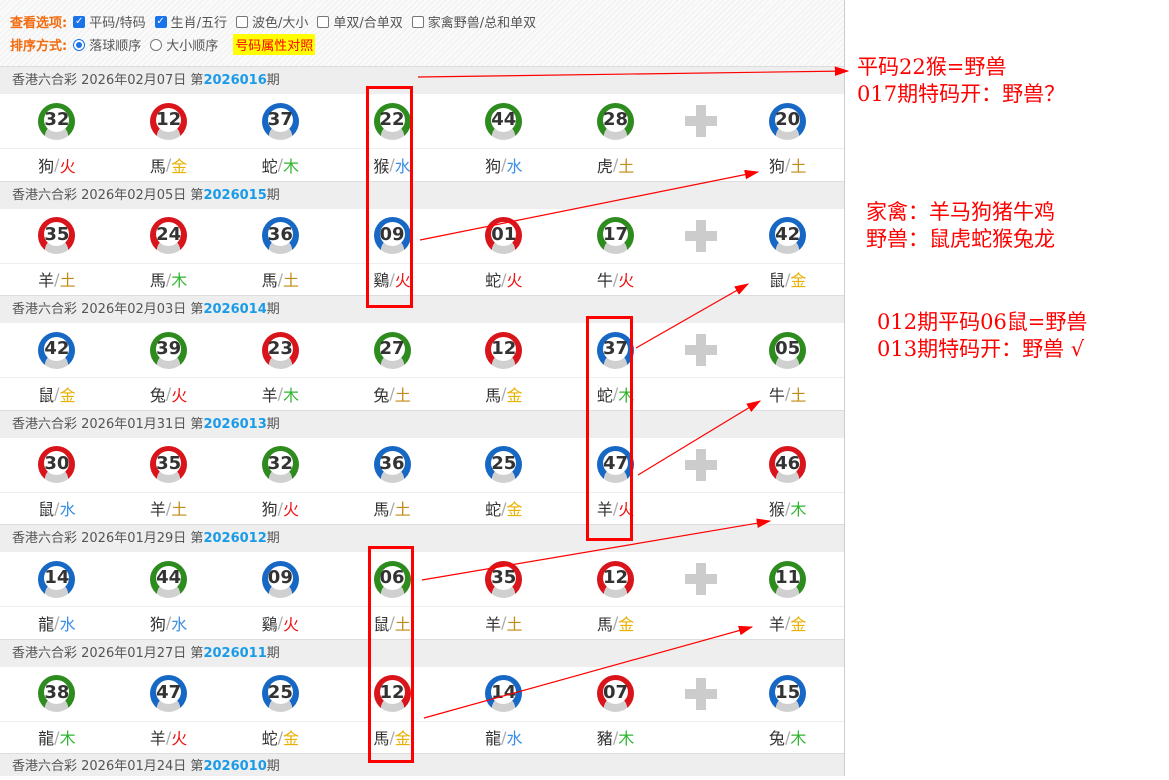 This screenshot has width=1169, height=780. Describe the element at coordinates (57, 235) in the screenshot. I see `number-ball: 35` at that location.